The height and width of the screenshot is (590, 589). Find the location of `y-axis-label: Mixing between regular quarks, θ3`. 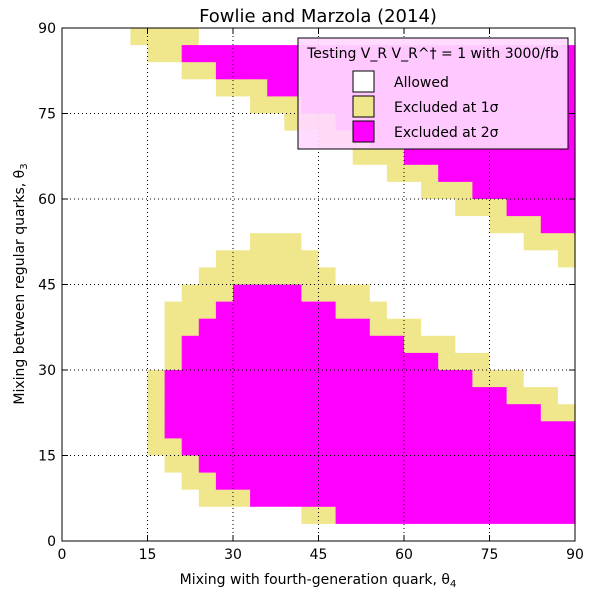

y-axis-label: Mixing between regular quarks, θ3 is located at coordinates (21, 283).